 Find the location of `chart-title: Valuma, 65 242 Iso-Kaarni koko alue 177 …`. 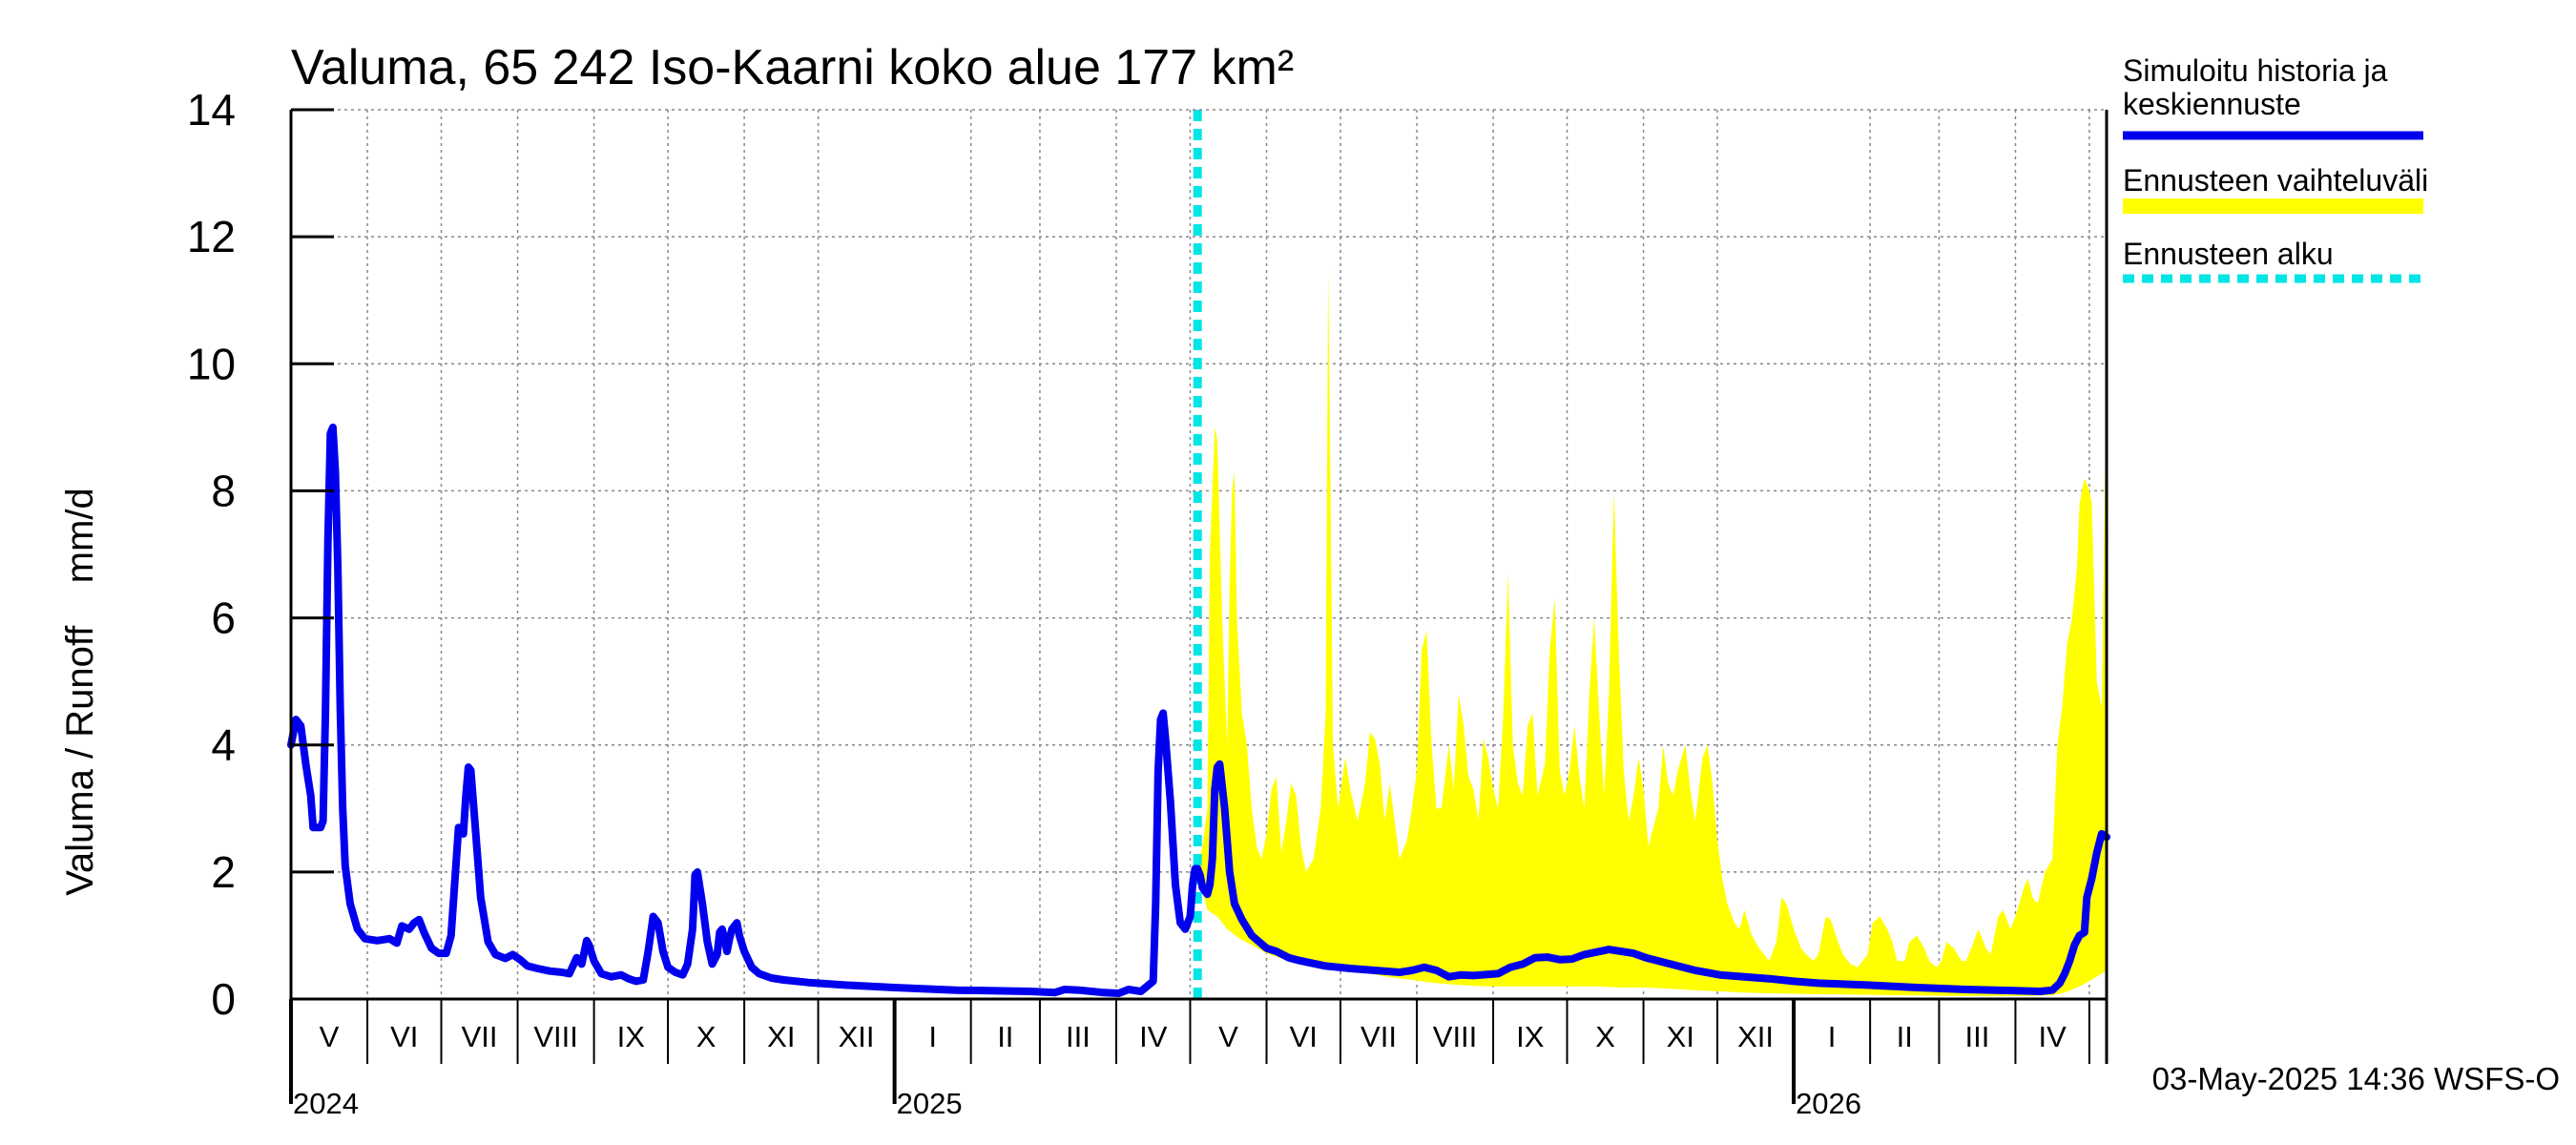

chart-title: Valuma, 65 242 Iso-Kaarni koko alue 177 … is located at coordinates (792, 67).